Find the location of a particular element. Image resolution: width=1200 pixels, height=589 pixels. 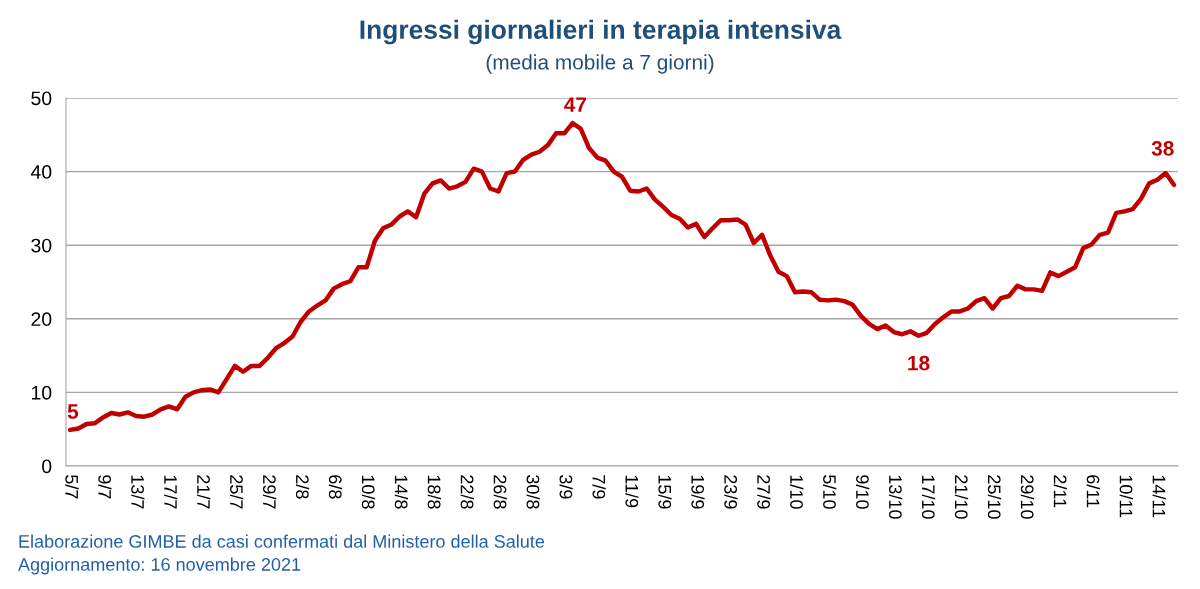

x-tick-label: 9/10 is located at coordinates (863, 492).